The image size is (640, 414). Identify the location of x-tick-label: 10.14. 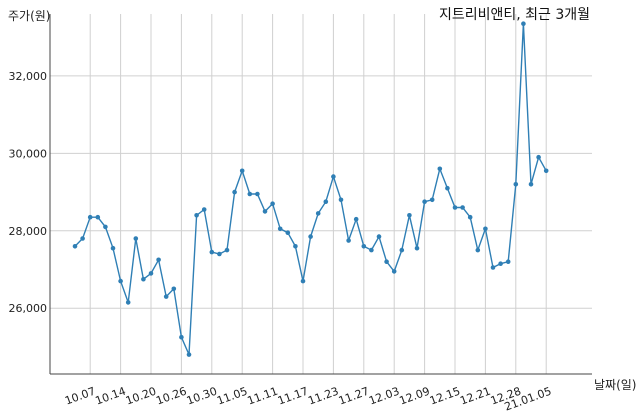
(111, 396).